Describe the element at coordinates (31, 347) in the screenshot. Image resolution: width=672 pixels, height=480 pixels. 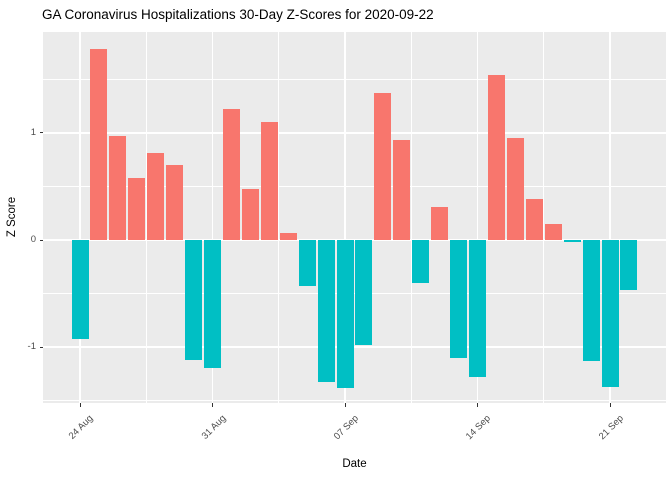
I see `y-tick-label: -1` at that location.